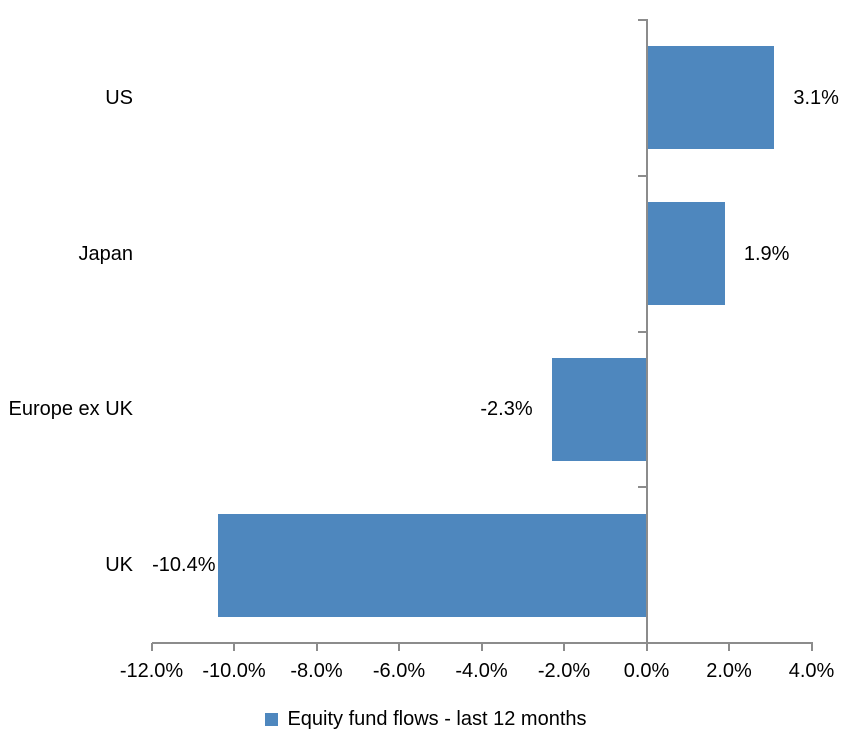 This screenshot has width=852, height=747. Describe the element at coordinates (646, 335) in the screenshot. I see `zero-axis-line` at that location.